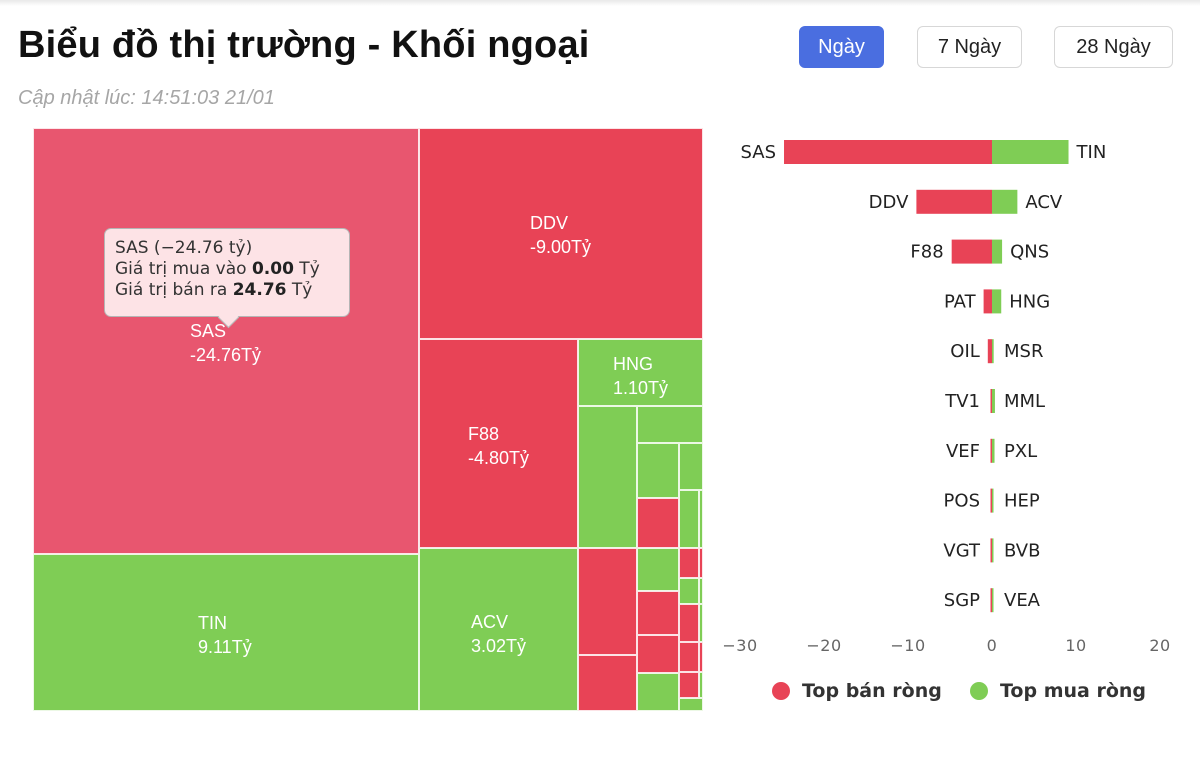  What do you see at coordinates (549, 223) in the screenshot?
I see `cell-name: DDV` at bounding box center [549, 223].